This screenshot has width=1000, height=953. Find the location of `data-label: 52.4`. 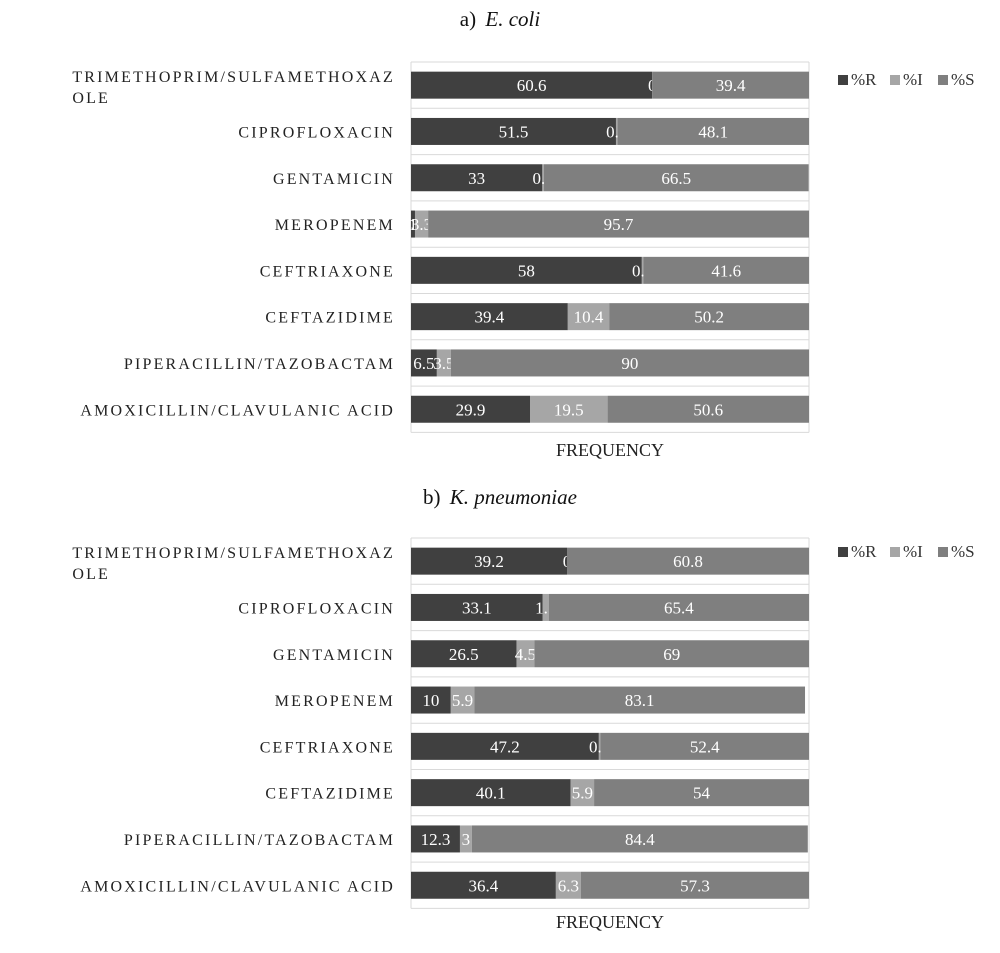

data-label: 52.4 is located at coordinates (705, 746).